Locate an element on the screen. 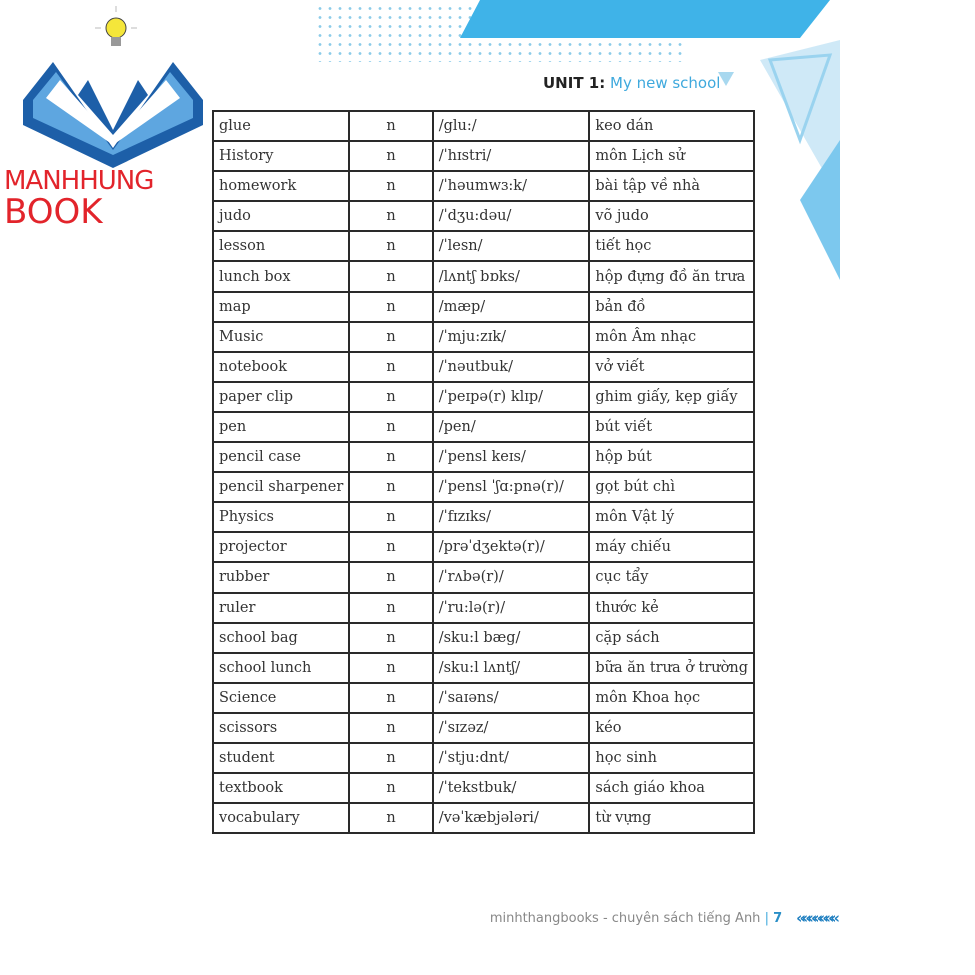  table-row: History n/ˈhɪstri/môn Lịch sử is located at coordinates (483, 156).